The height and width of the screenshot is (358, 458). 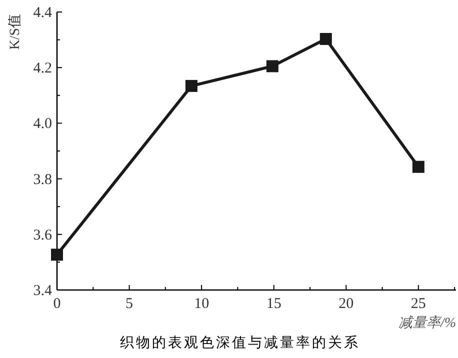 What do you see at coordinates (130, 304) in the screenshot?
I see `x-tick-label: 5` at bounding box center [130, 304].